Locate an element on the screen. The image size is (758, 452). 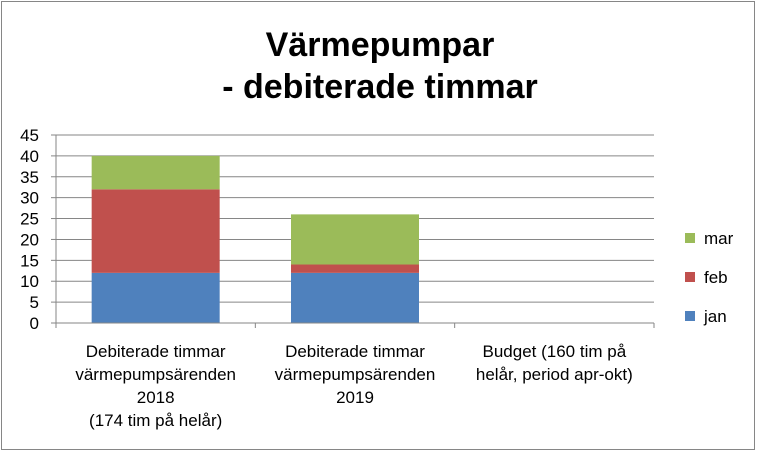
y-tick-label: 0 is located at coordinates (34, 323).